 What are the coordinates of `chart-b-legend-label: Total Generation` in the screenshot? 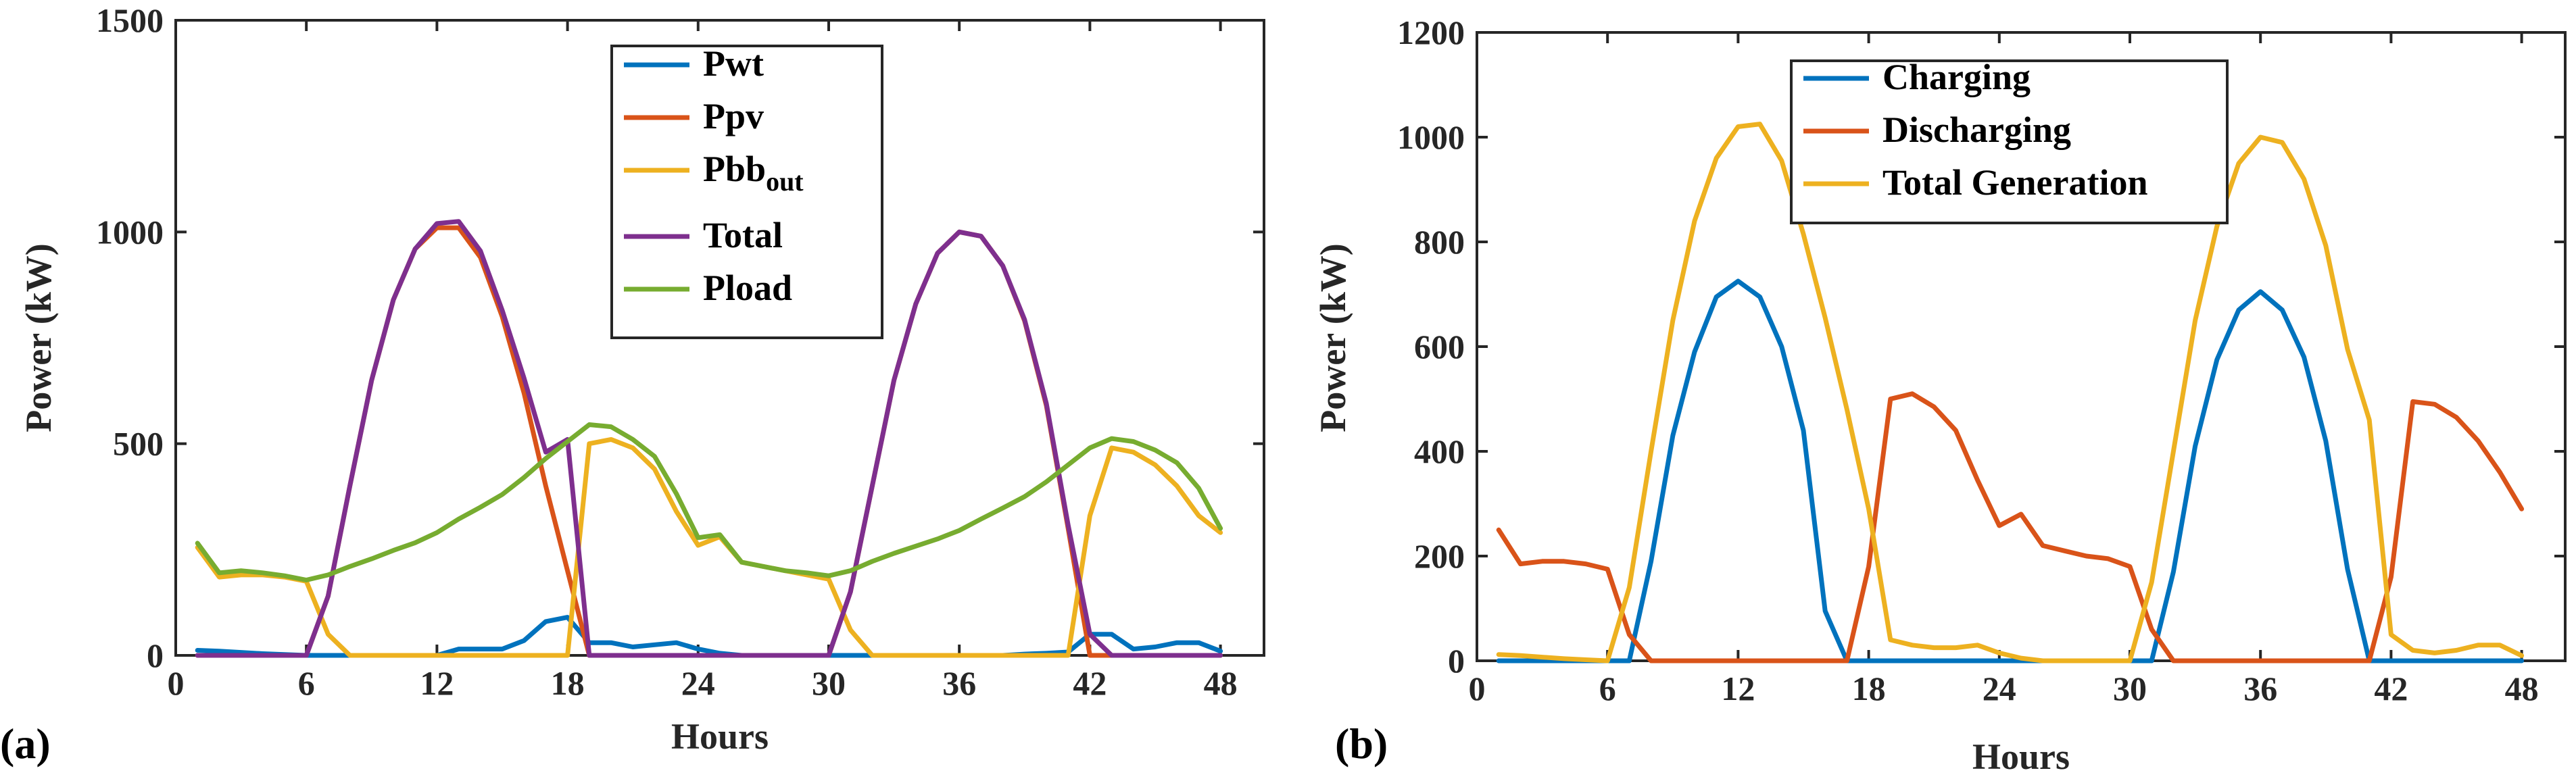 It's located at (2015, 182).